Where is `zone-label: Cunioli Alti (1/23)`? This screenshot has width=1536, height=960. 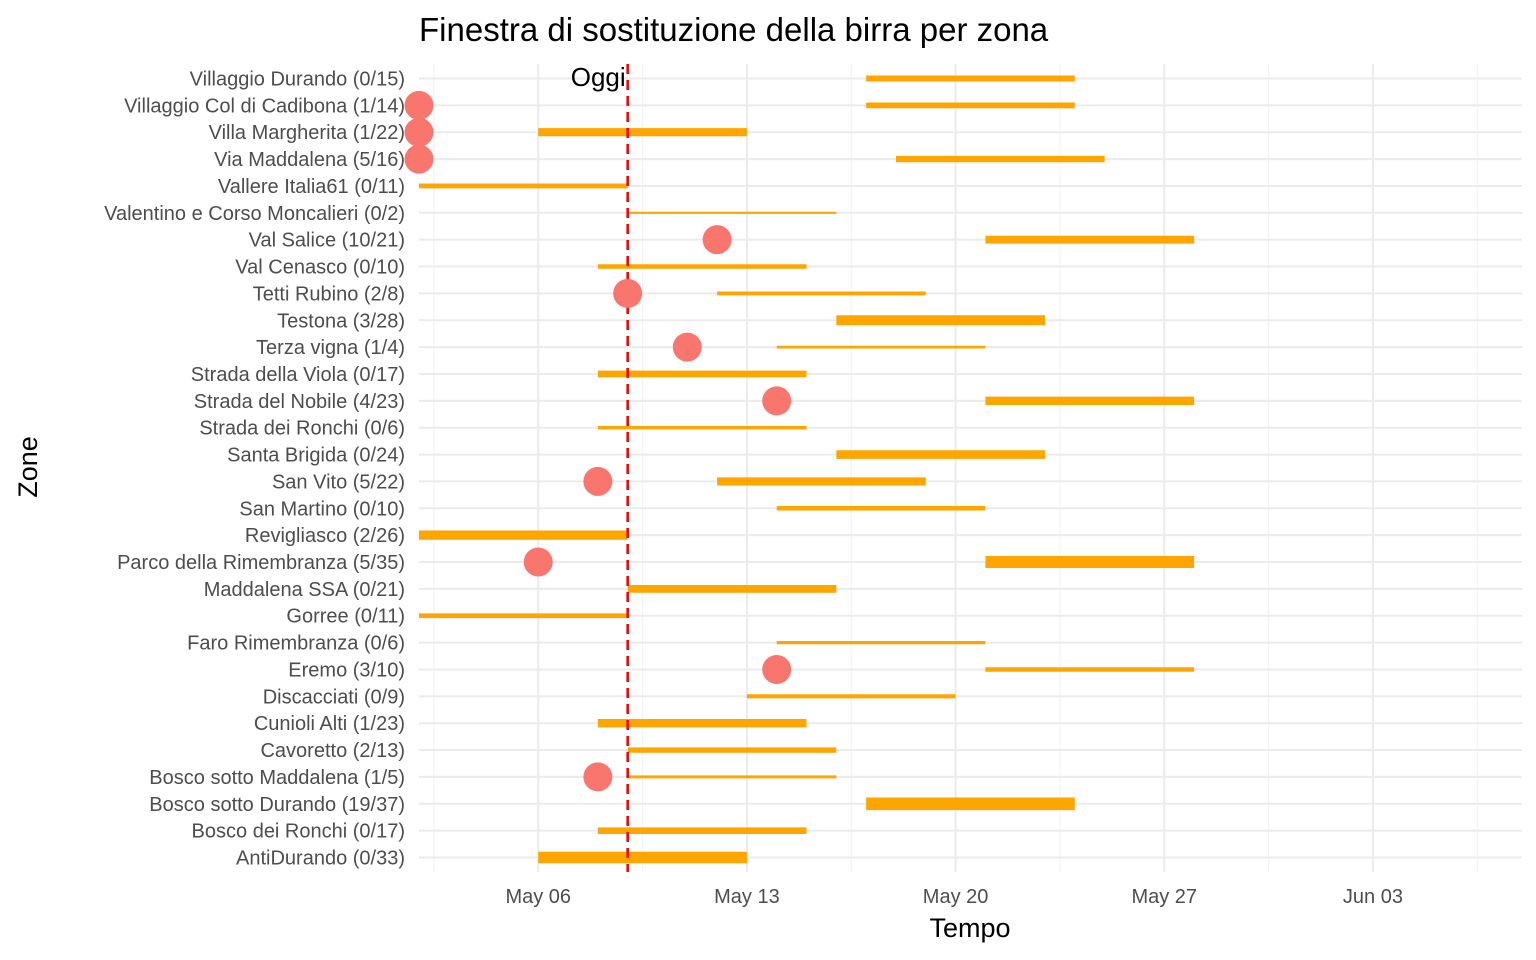
zone-label: Cunioli Alti (1/23) is located at coordinates (329, 724).